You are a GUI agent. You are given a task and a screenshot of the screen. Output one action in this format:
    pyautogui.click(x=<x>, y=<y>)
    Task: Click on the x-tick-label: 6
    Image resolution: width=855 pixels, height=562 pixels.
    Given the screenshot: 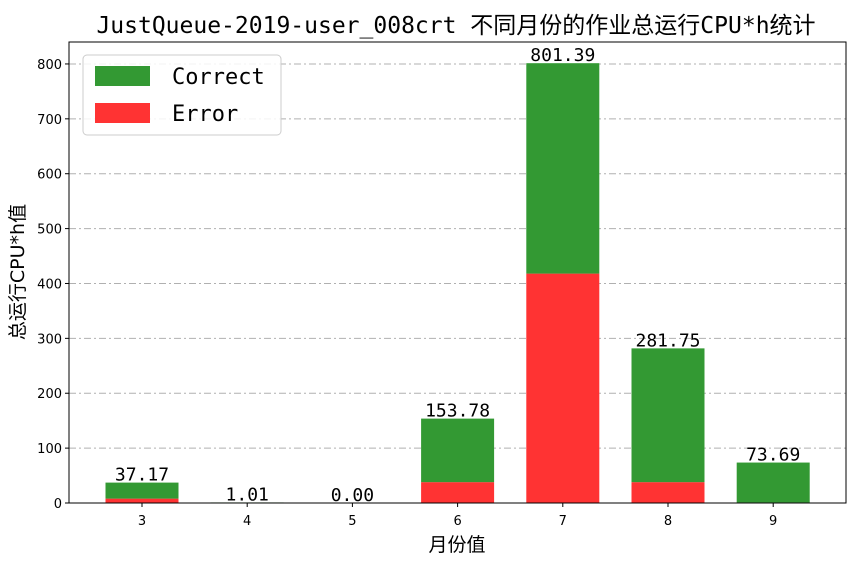 What is the action you would take?
    pyautogui.click(x=457, y=521)
    